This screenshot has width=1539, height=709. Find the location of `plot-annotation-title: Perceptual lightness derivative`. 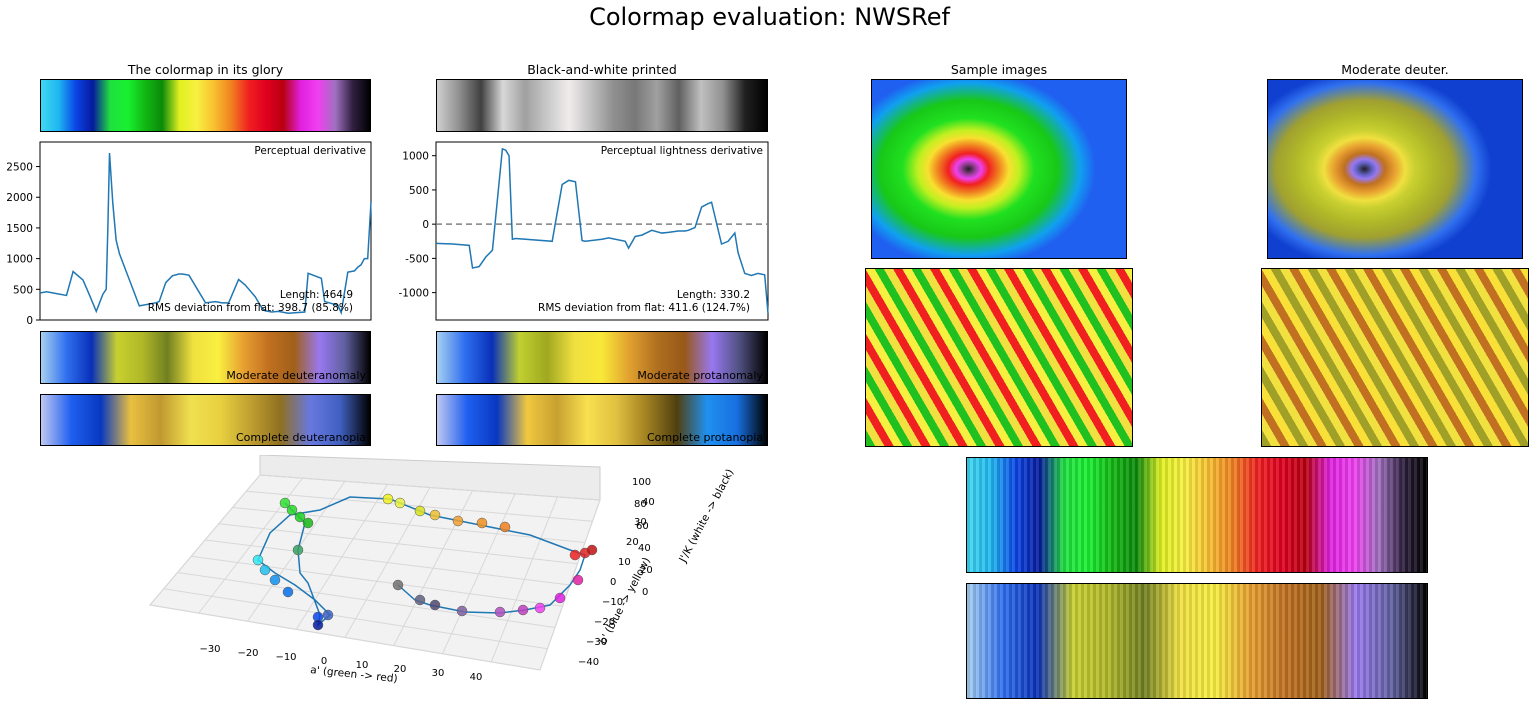

plot-annotation-title: Perceptual lightness derivative is located at coordinates (682, 151).